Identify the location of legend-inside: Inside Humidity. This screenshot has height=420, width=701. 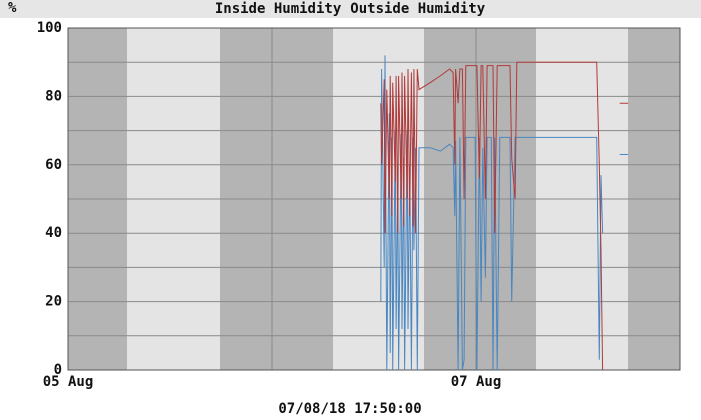
(278, 9).